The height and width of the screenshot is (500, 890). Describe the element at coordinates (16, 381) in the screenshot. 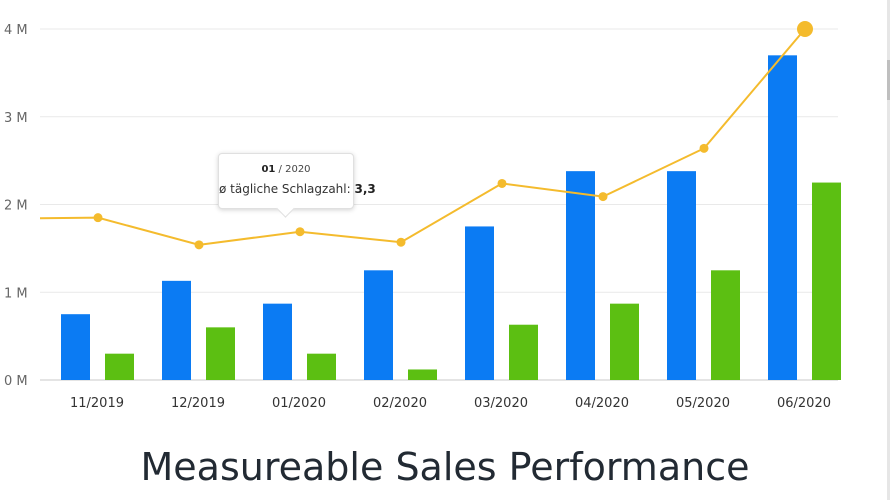

I see `y-tick-label: 0 M` at that location.